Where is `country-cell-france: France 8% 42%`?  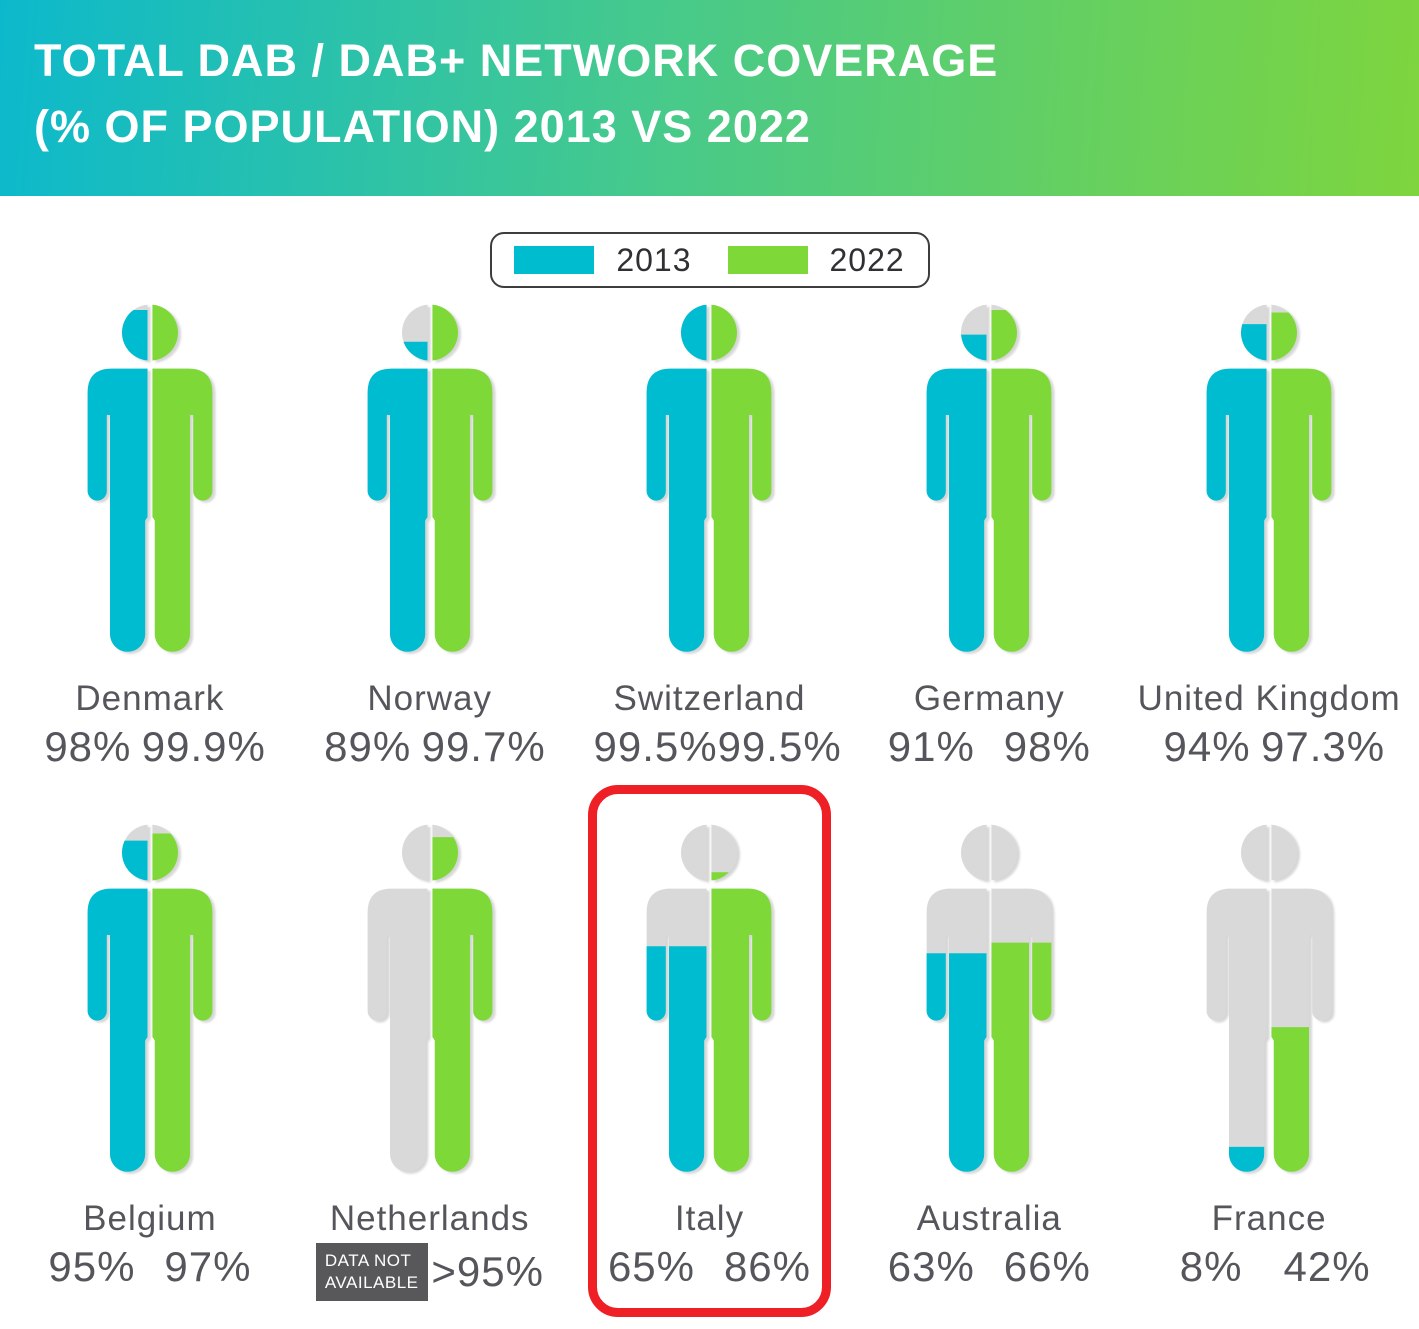
country-cell-france: France 8% 42% is located at coordinates (1269, 1062).